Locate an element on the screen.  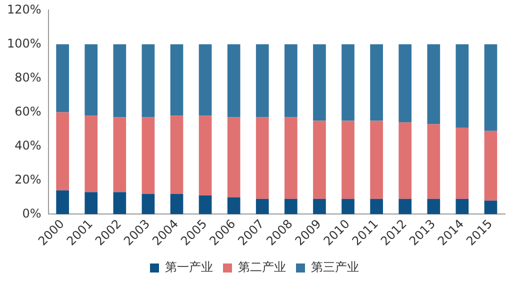
legend-label: 第三产业 is located at coordinates (335, 267).